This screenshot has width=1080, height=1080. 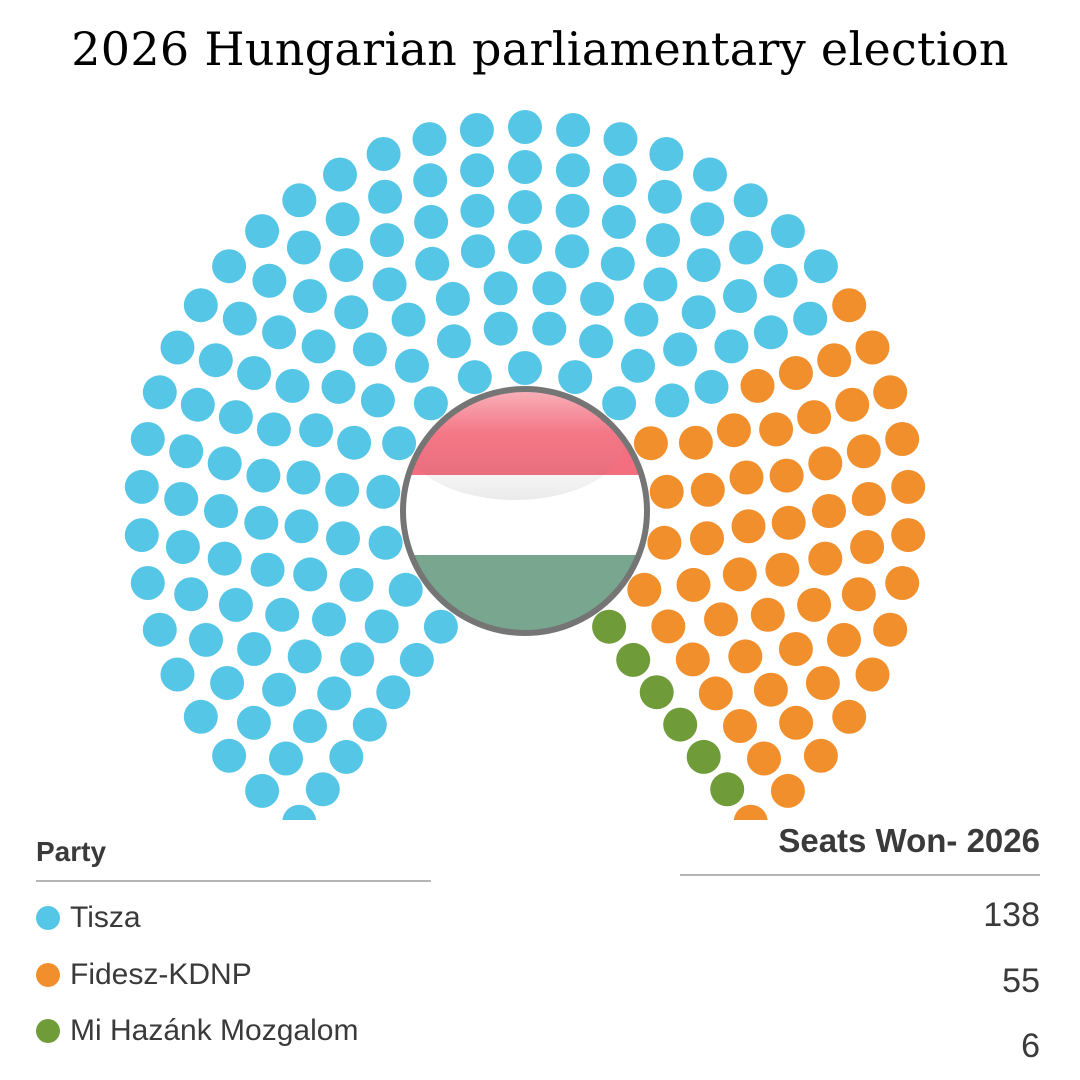 I want to click on flag-rim, so click(x=525, y=511).